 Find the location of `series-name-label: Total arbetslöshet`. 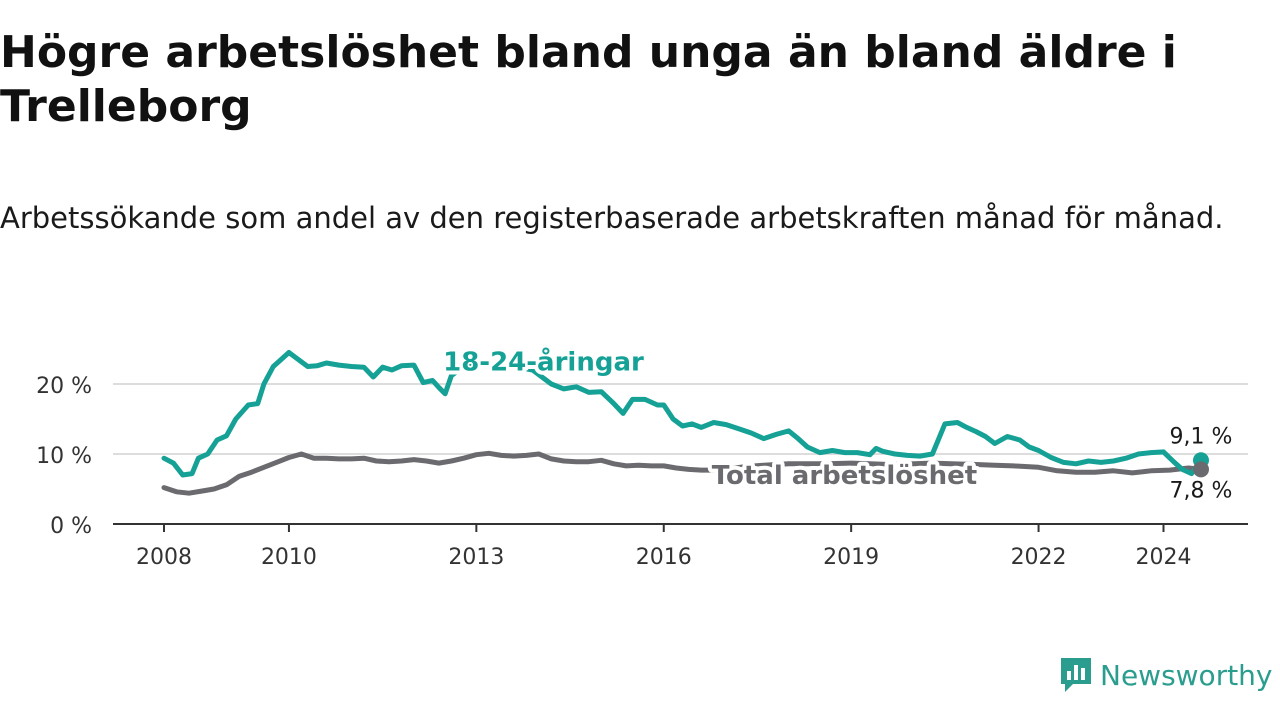

series-name-label: Total arbetslöshet is located at coordinates (844, 476).